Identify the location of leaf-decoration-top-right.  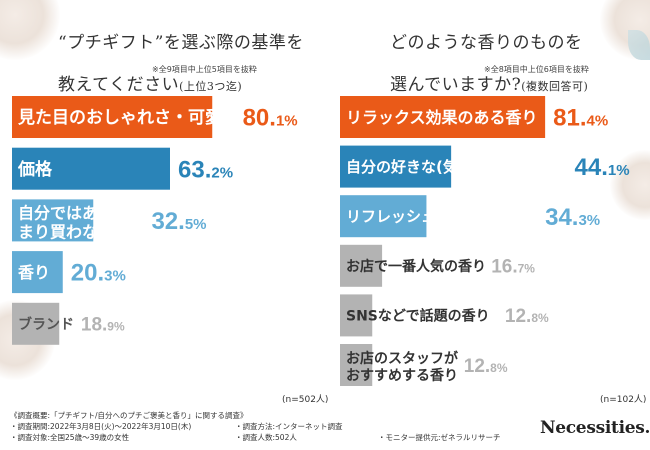
(639, 45).